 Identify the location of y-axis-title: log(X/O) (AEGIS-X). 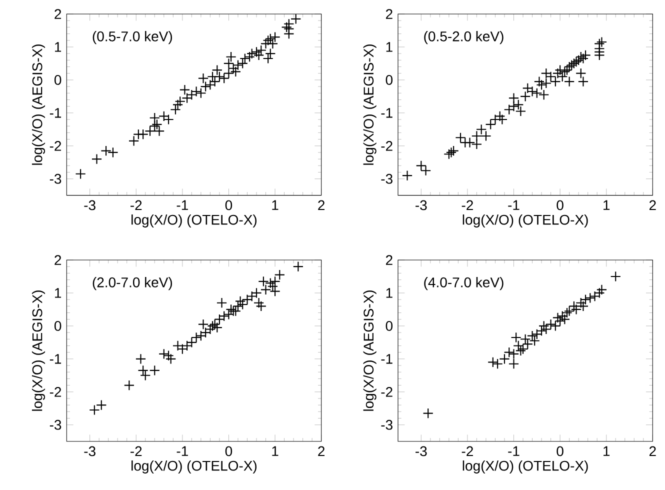
(369, 350).